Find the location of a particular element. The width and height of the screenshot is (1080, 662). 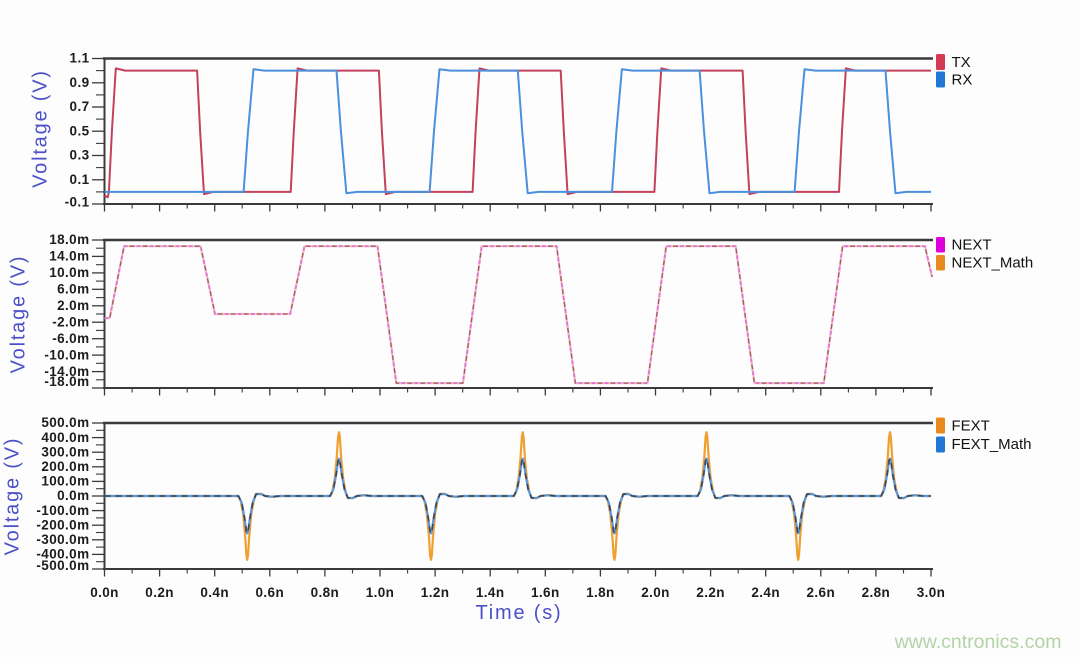

svg-text: -2.0m is located at coordinates (70, 321).